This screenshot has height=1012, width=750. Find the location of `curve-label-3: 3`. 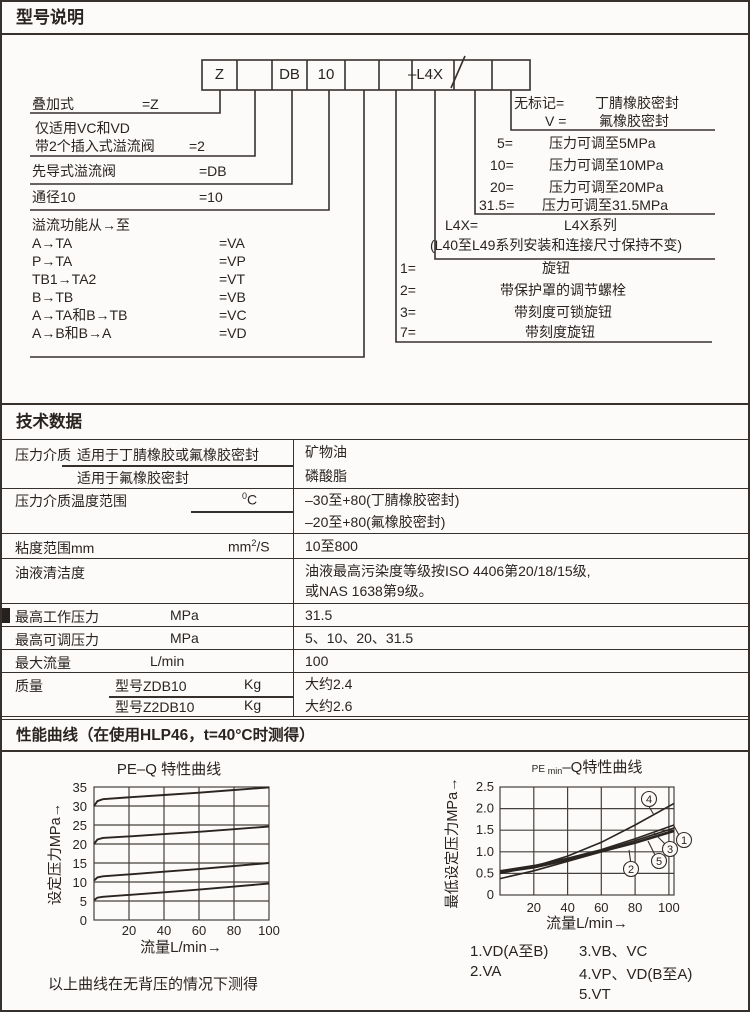

curve-label-3: 3 is located at coordinates (670, 849).